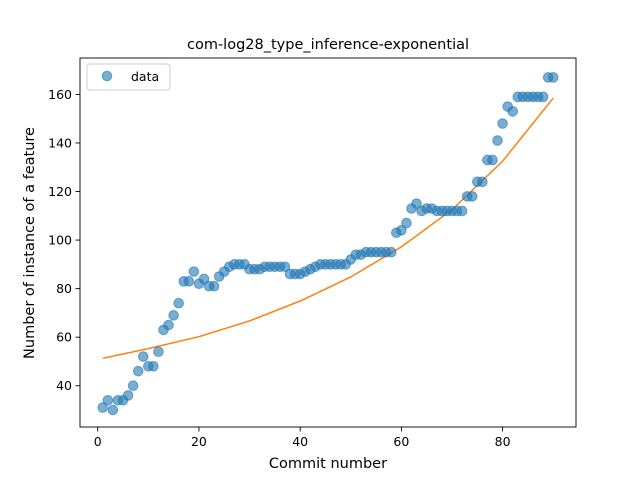 The width and height of the screenshot is (640, 480). Describe the element at coordinates (64, 288) in the screenshot. I see `y-tick-label: 80` at that location.